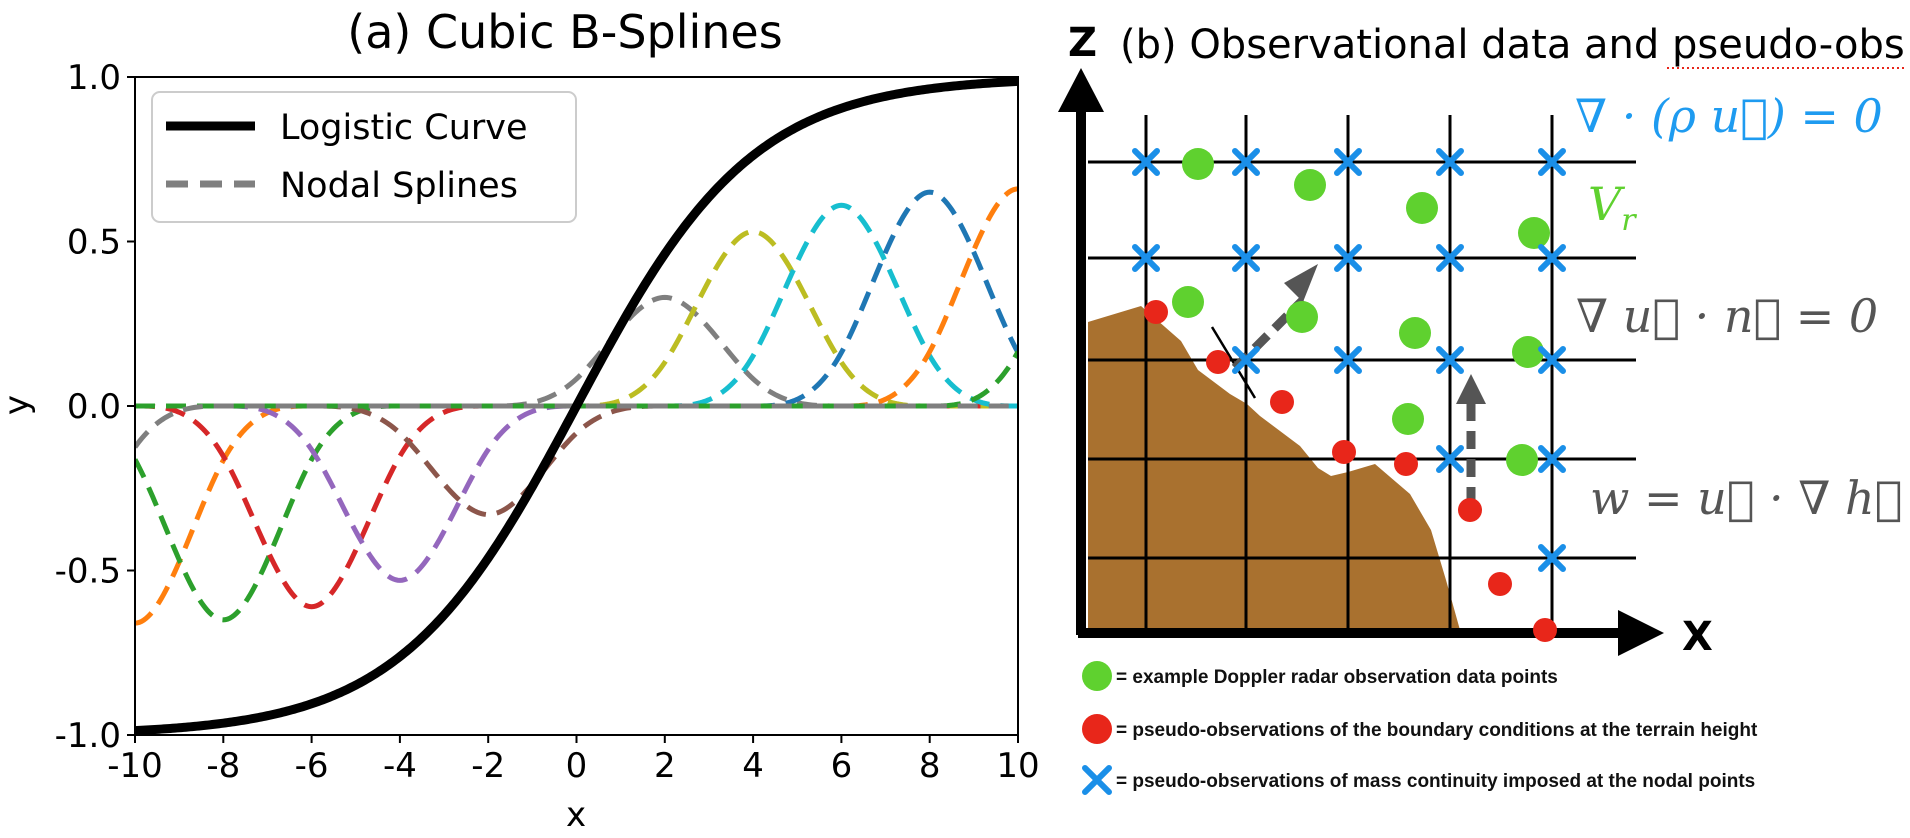  Describe the element at coordinates (18, 405) in the screenshot. I see `y-axis-label: y` at that location.